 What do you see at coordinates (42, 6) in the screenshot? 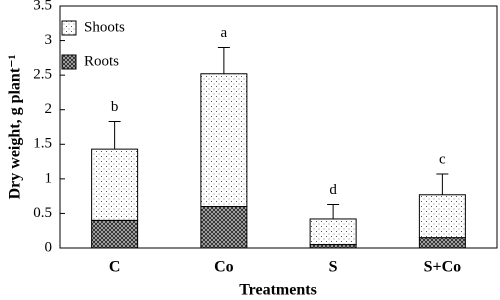
I see `y-tick-label: 3.5` at bounding box center [42, 6].